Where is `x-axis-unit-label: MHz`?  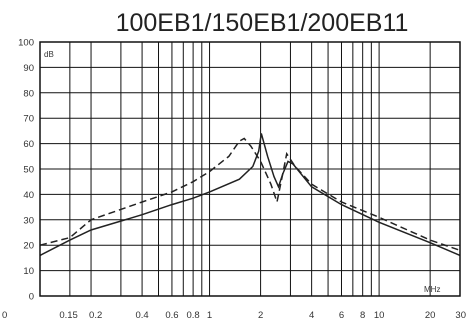
x-axis-unit-label: MHz is located at coordinates (432, 289).